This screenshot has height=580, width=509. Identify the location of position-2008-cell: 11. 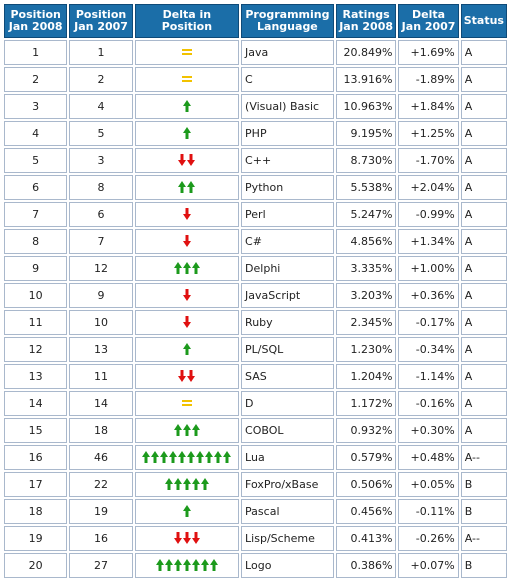
(36, 322).